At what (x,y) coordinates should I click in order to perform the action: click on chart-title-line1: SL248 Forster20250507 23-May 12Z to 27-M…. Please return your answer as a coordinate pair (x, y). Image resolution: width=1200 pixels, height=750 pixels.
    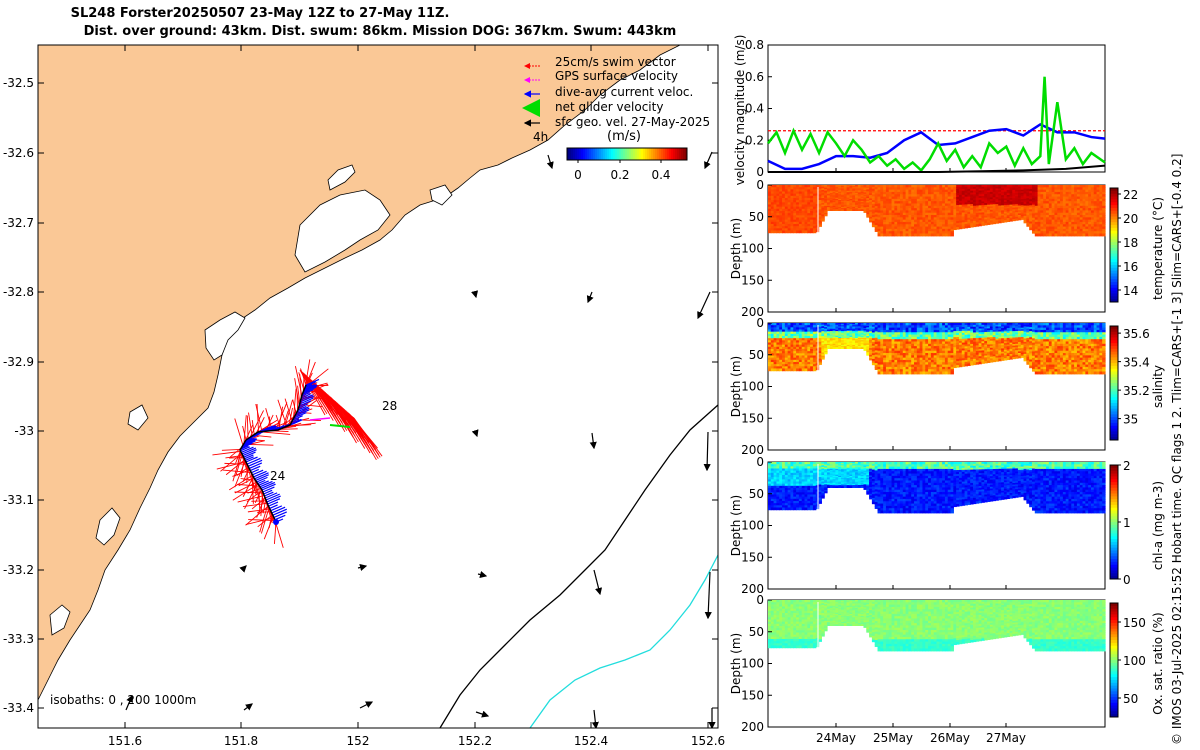
    Looking at the image, I should click on (260, 13).